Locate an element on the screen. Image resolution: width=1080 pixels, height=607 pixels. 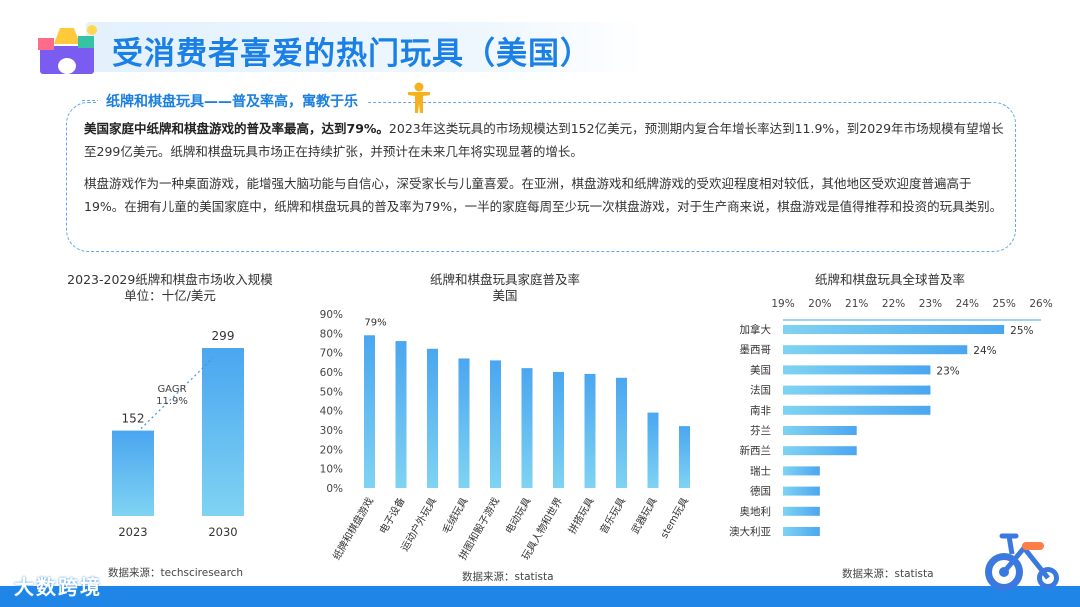
bar-音乐玩具 is located at coordinates (621, 432).